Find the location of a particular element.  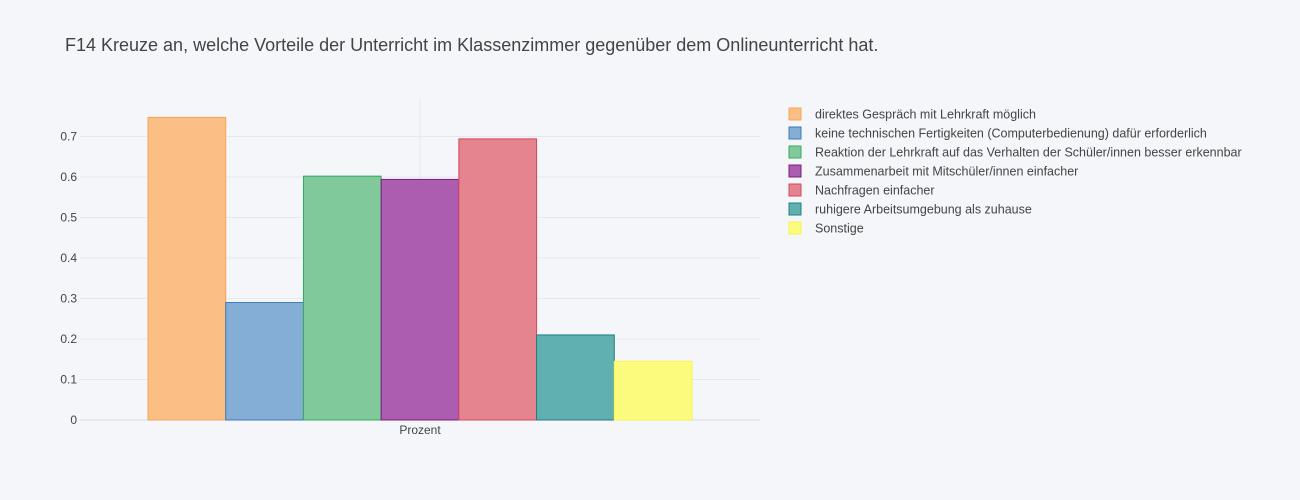

legend-item: Sonstige is located at coordinates (826, 228).